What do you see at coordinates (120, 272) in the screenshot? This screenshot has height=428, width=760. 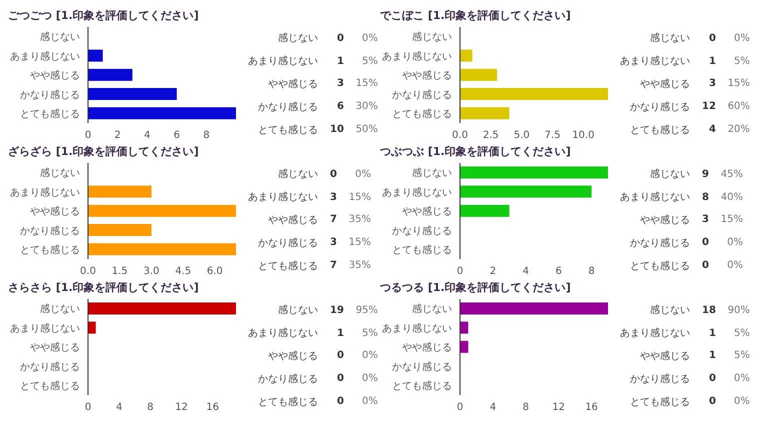 I see `x-tick-label: 1.5` at bounding box center [120, 272].